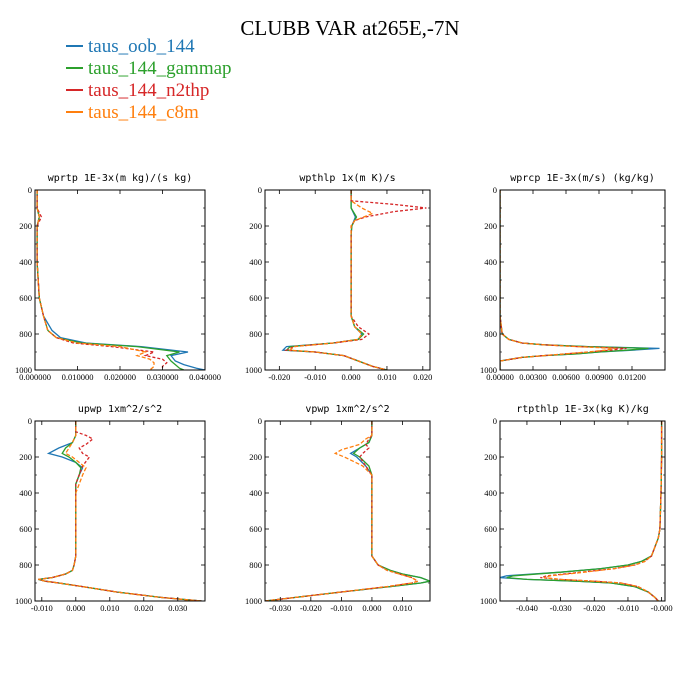  What do you see at coordinates (582, 178) in the screenshot?
I see `subplot-title: wprcp 1E-3x(m/s) (kg/kg)` at bounding box center [582, 178].